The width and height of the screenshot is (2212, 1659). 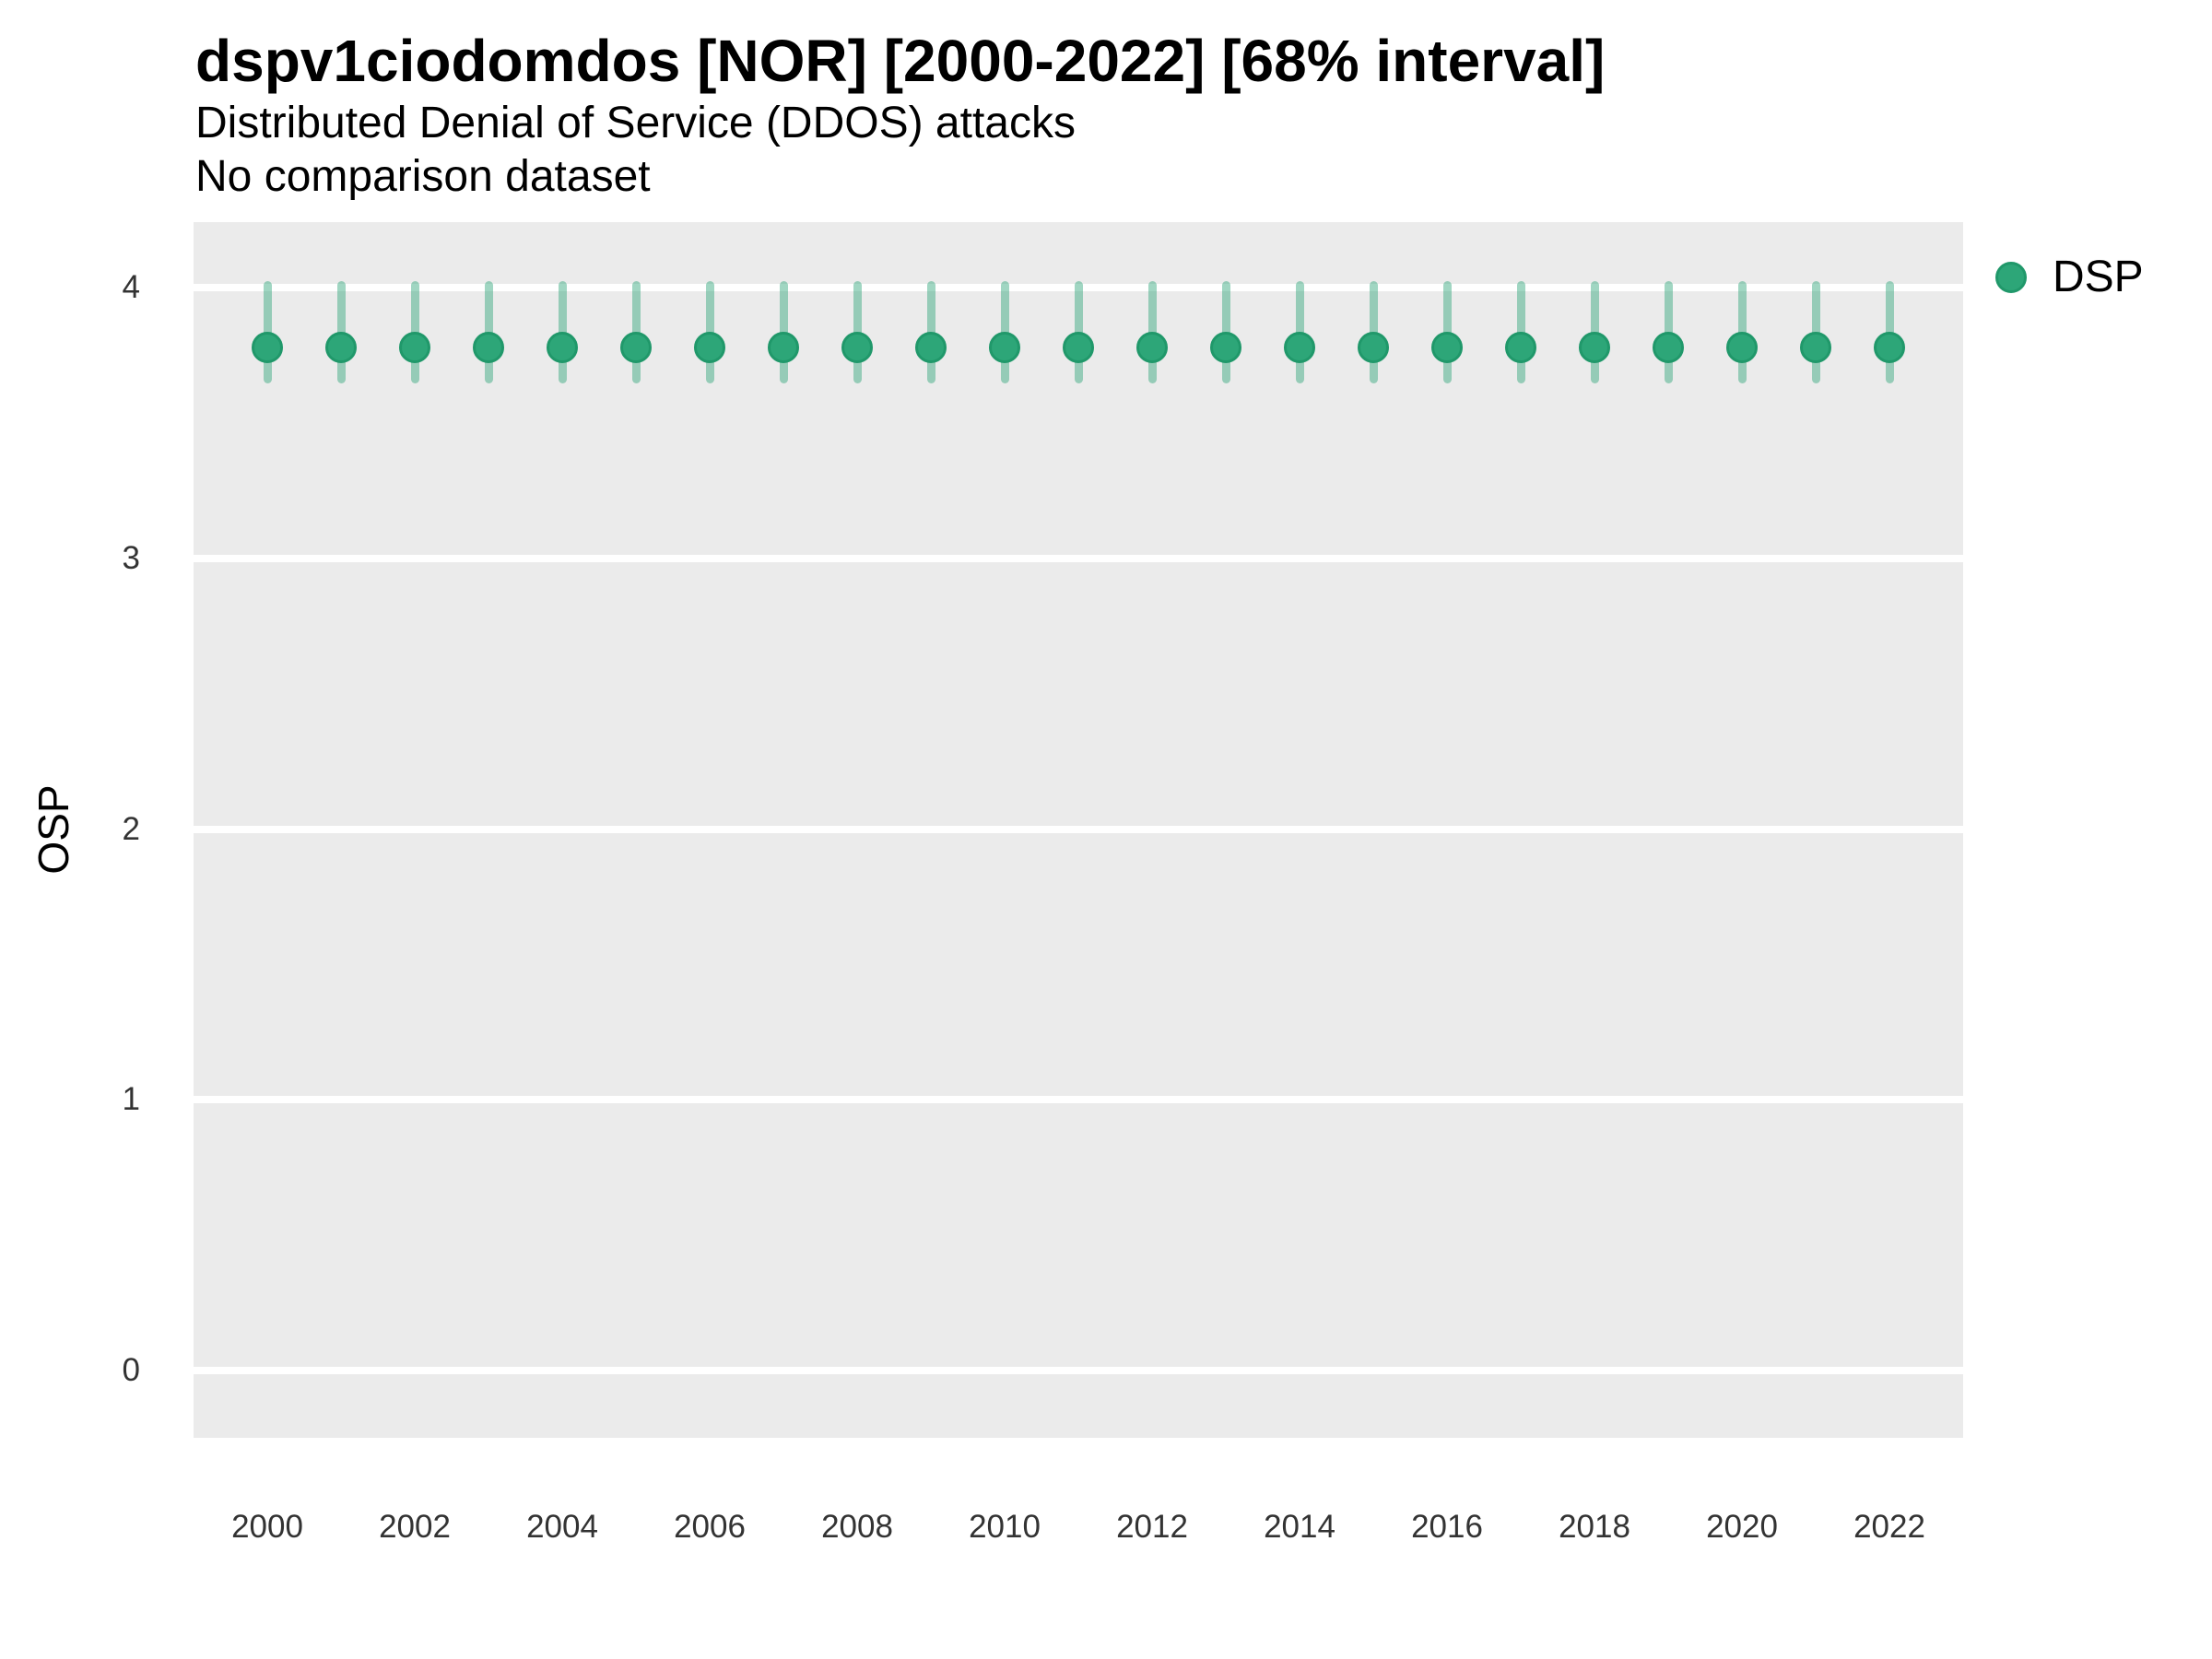 I want to click on data-point-2019, so click(x=1668, y=347).